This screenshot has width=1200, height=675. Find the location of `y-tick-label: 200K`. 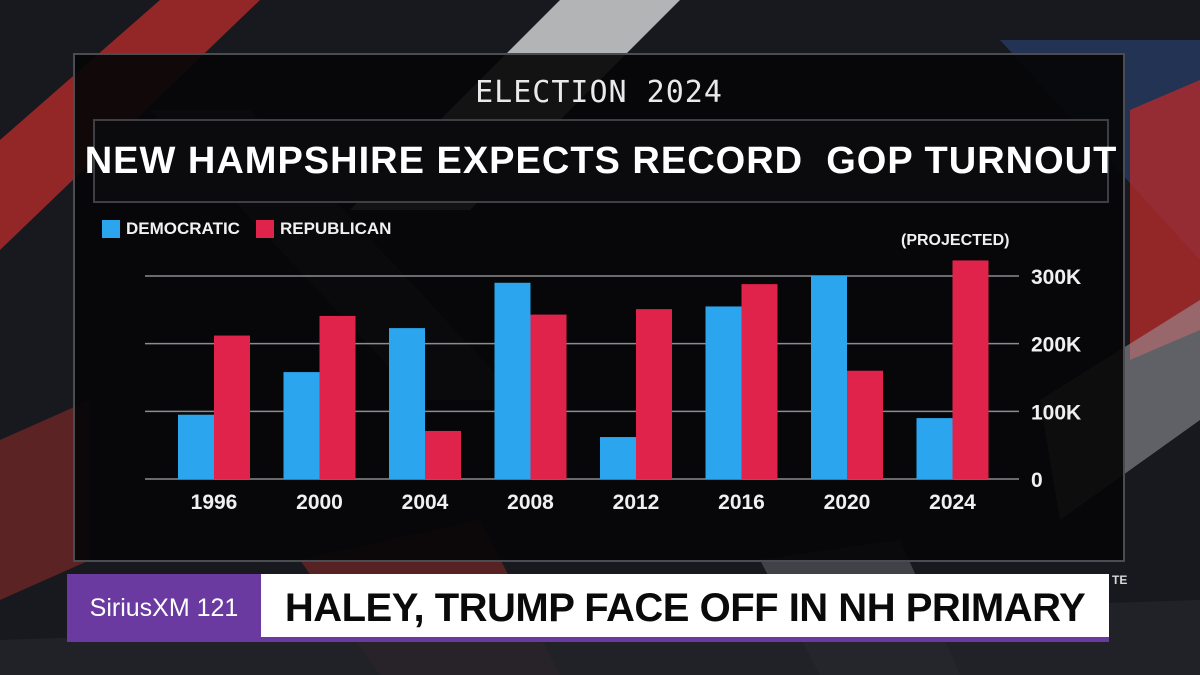

y-tick-label: 200K is located at coordinates (1056, 345).